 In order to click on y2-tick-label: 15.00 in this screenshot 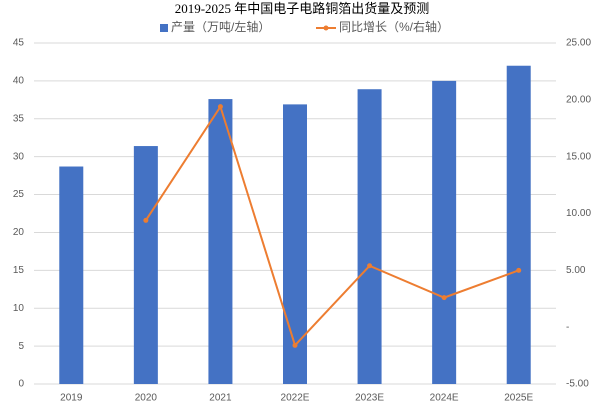, I will do `click(578, 156)`.